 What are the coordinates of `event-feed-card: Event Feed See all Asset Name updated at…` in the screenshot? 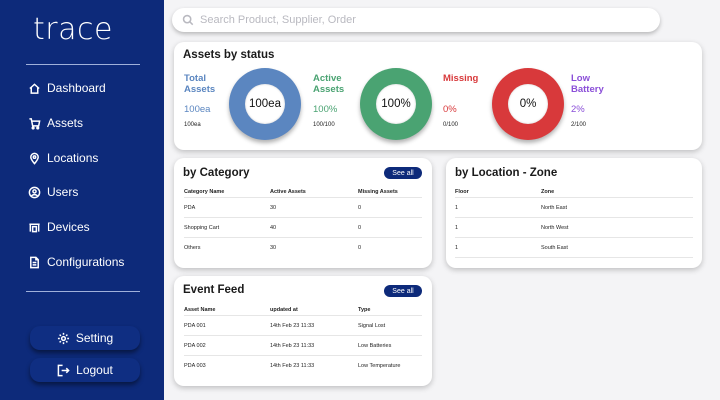 It's located at (303, 331).